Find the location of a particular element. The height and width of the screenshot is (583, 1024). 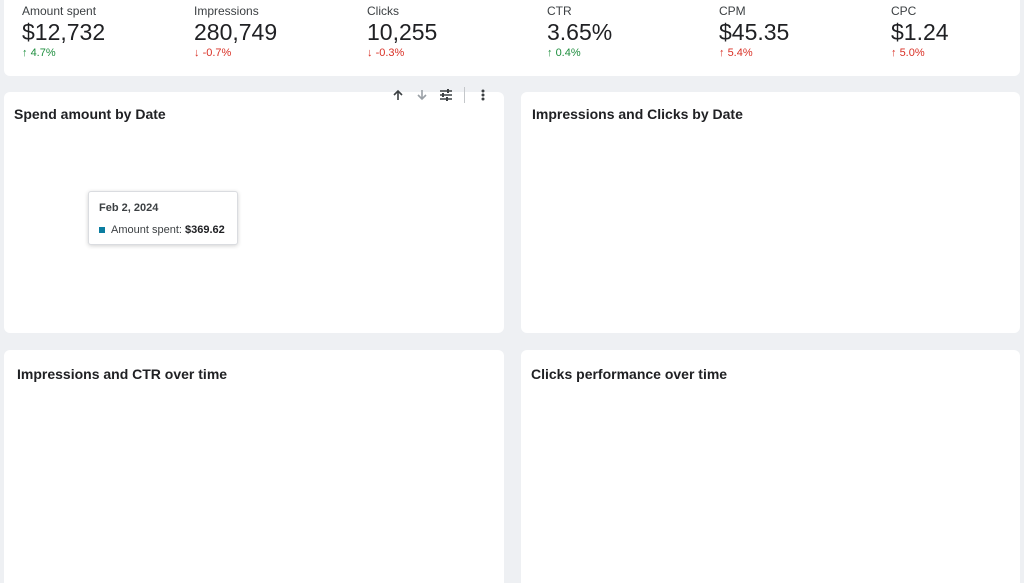

kpi-ctr: CTR 3.65% ↑ 0.4% is located at coordinates (622, 32).